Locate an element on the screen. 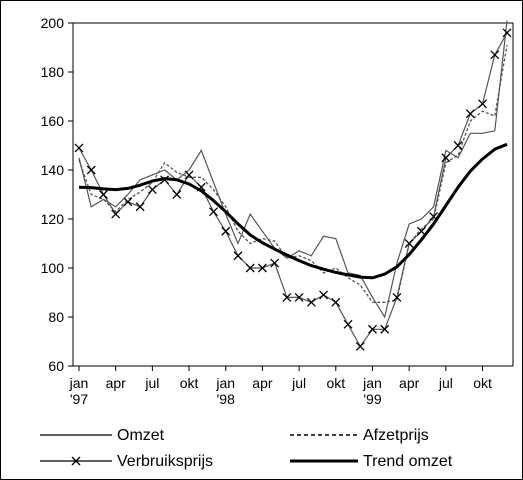 The image size is (523, 480). x-tick-year-label: '97 is located at coordinates (79, 399).